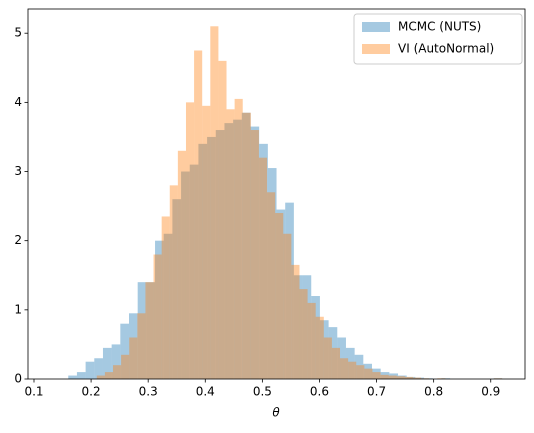  I want to click on legend-box, so click(438, 39).